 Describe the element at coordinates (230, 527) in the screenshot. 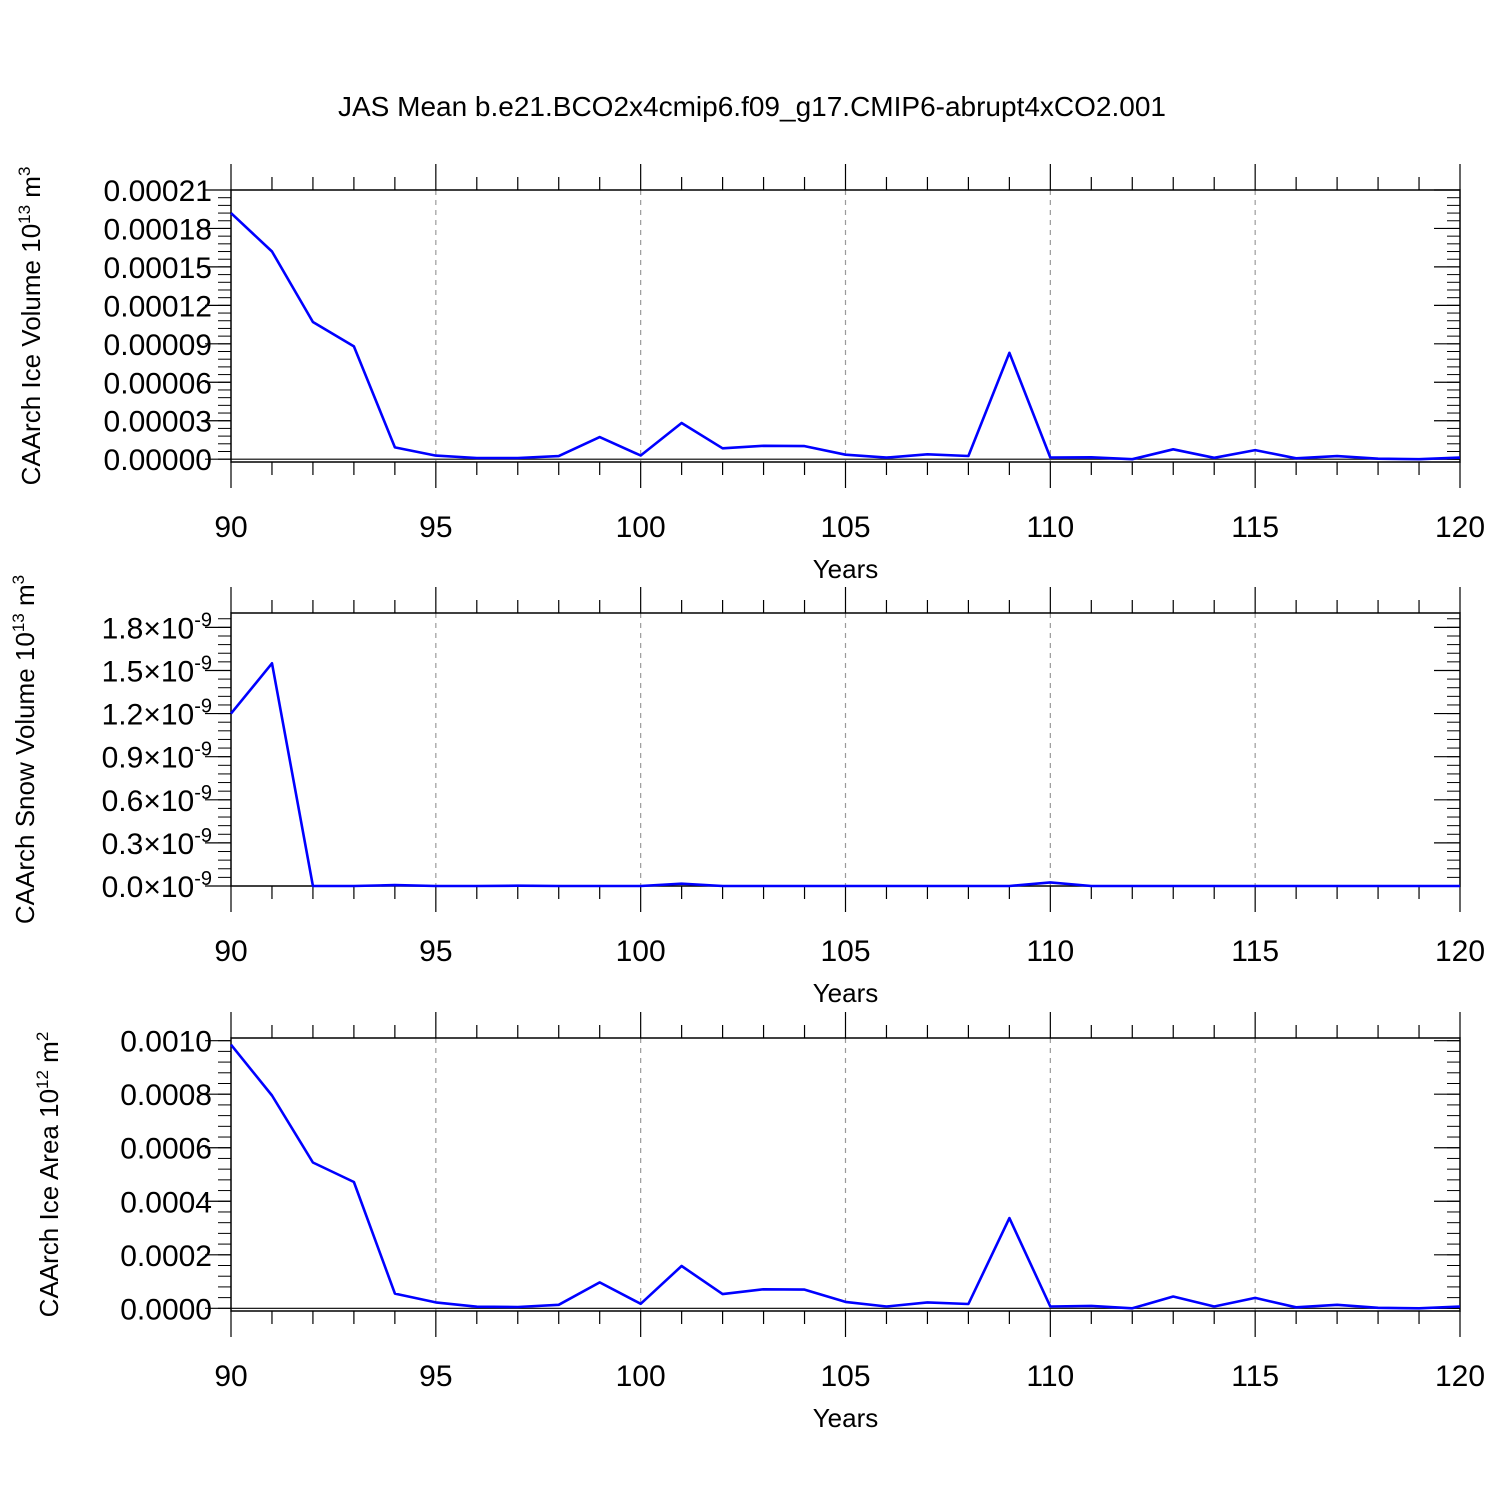

I see `x-tick-label: 90` at that location.